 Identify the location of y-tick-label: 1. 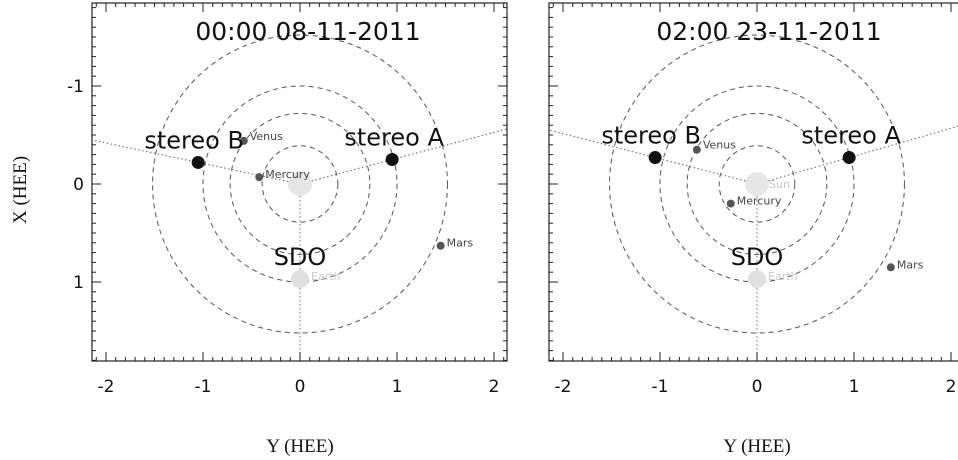
(78, 283).